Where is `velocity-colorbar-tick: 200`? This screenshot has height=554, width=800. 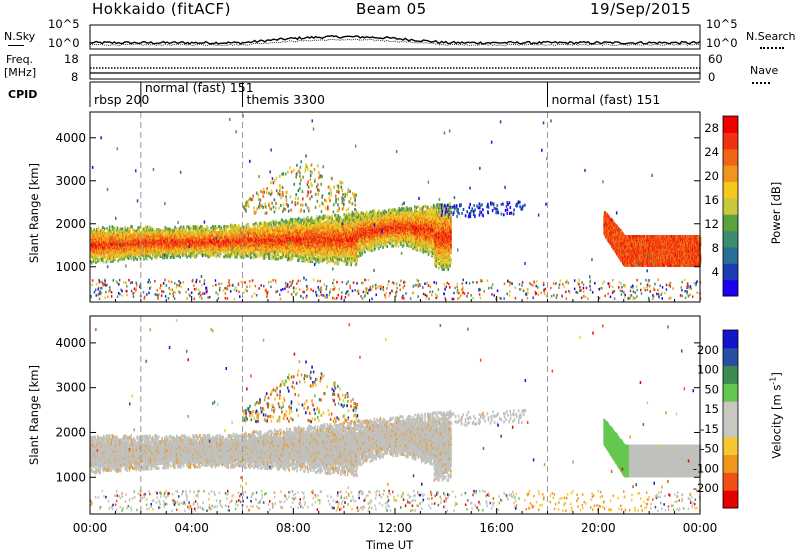
velocity-colorbar-tick: 200 is located at coordinates (708, 350).